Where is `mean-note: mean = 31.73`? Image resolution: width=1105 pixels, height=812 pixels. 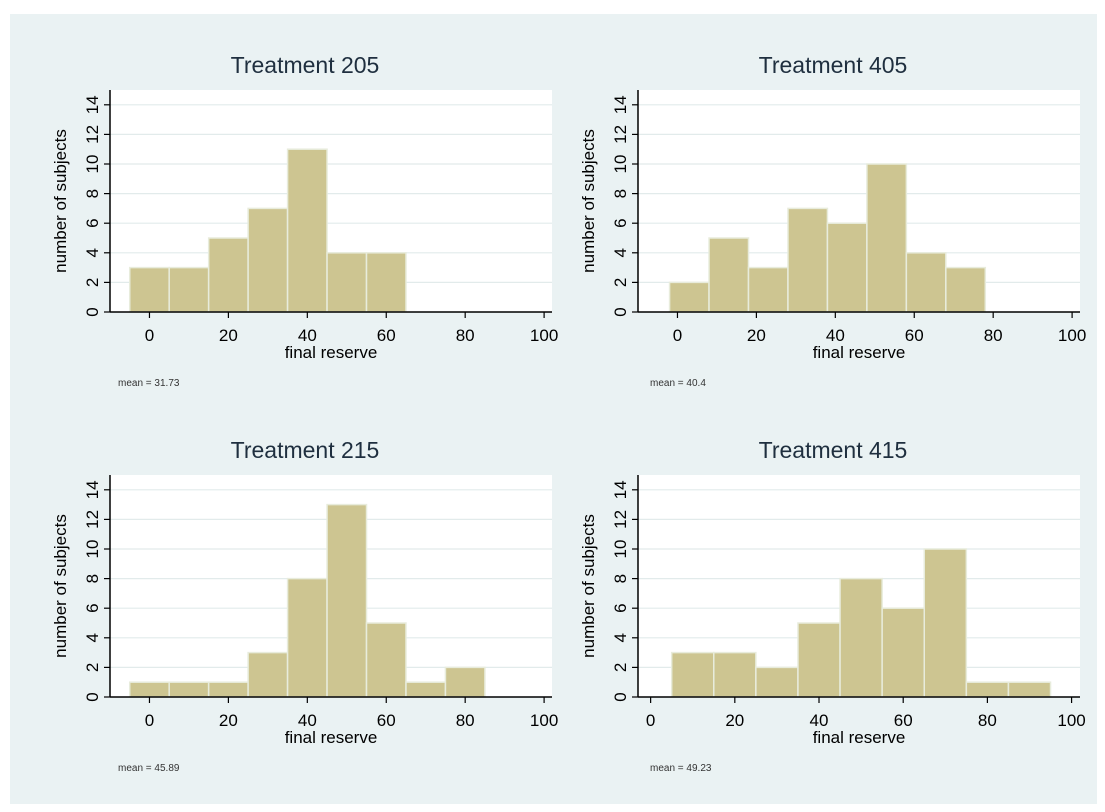
mean-note: mean = 31.73 is located at coordinates (149, 383).